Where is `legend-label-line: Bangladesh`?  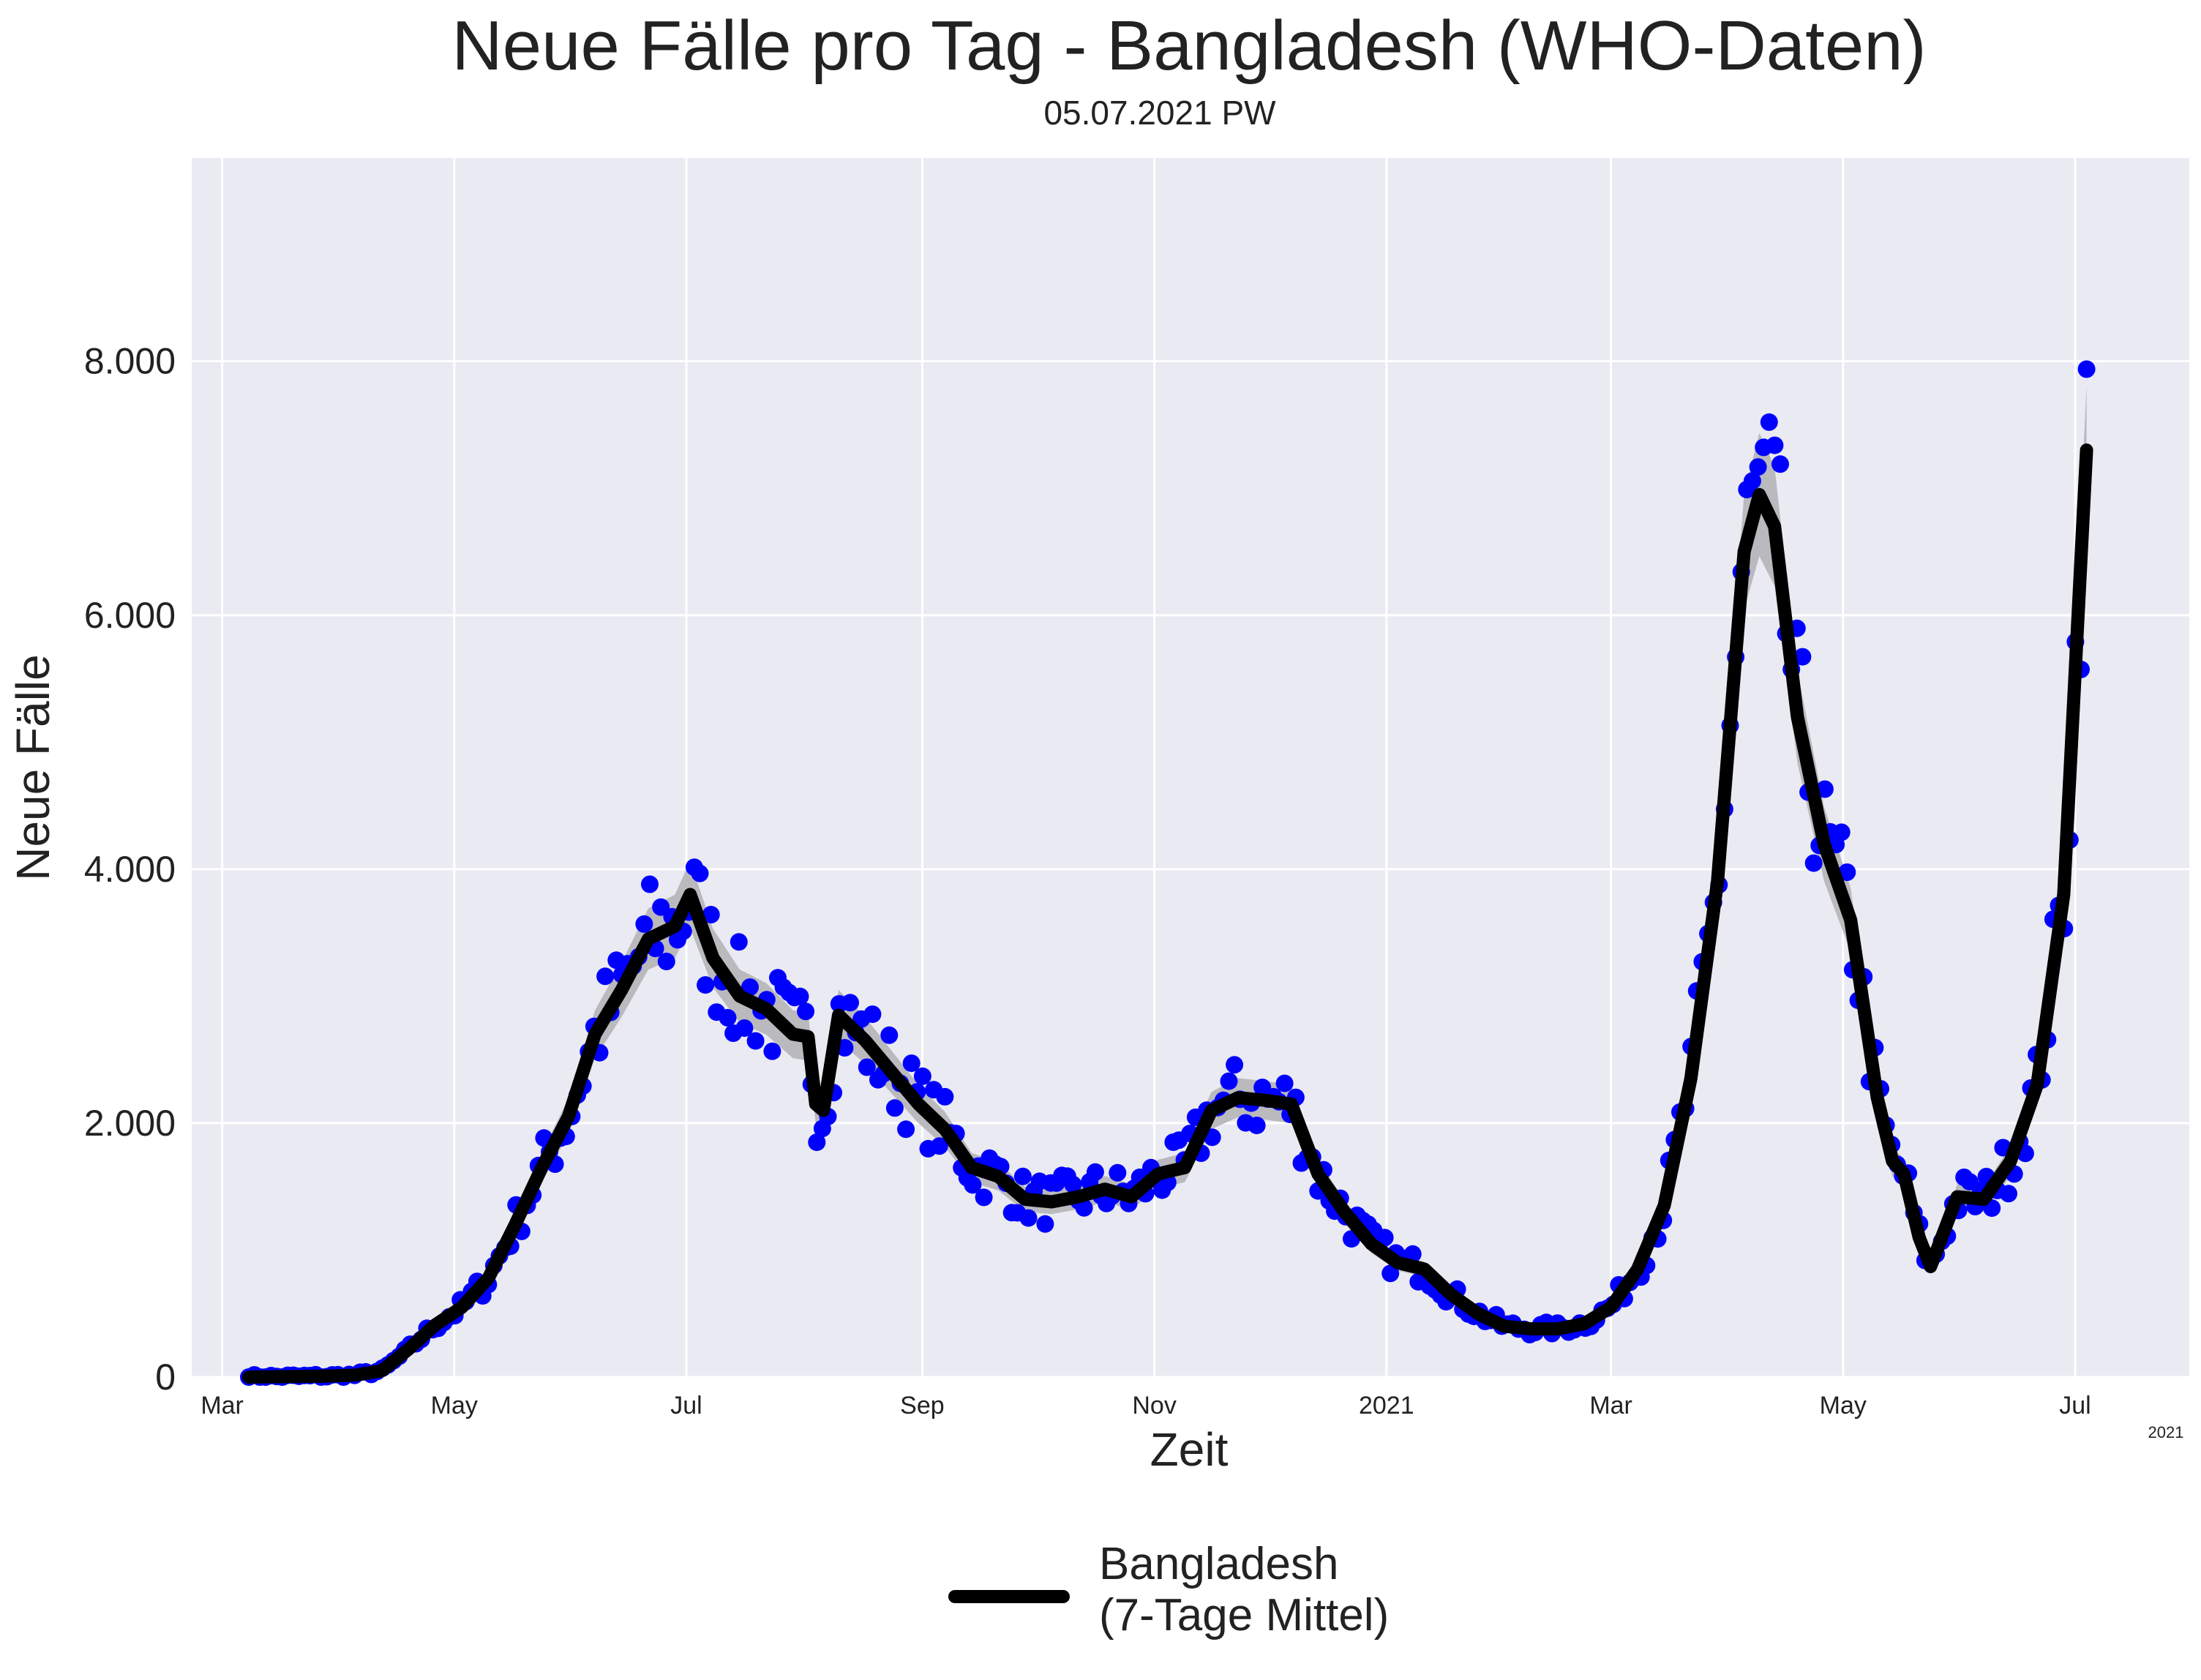
legend-label-line: Bangladesh is located at coordinates (1219, 1564).